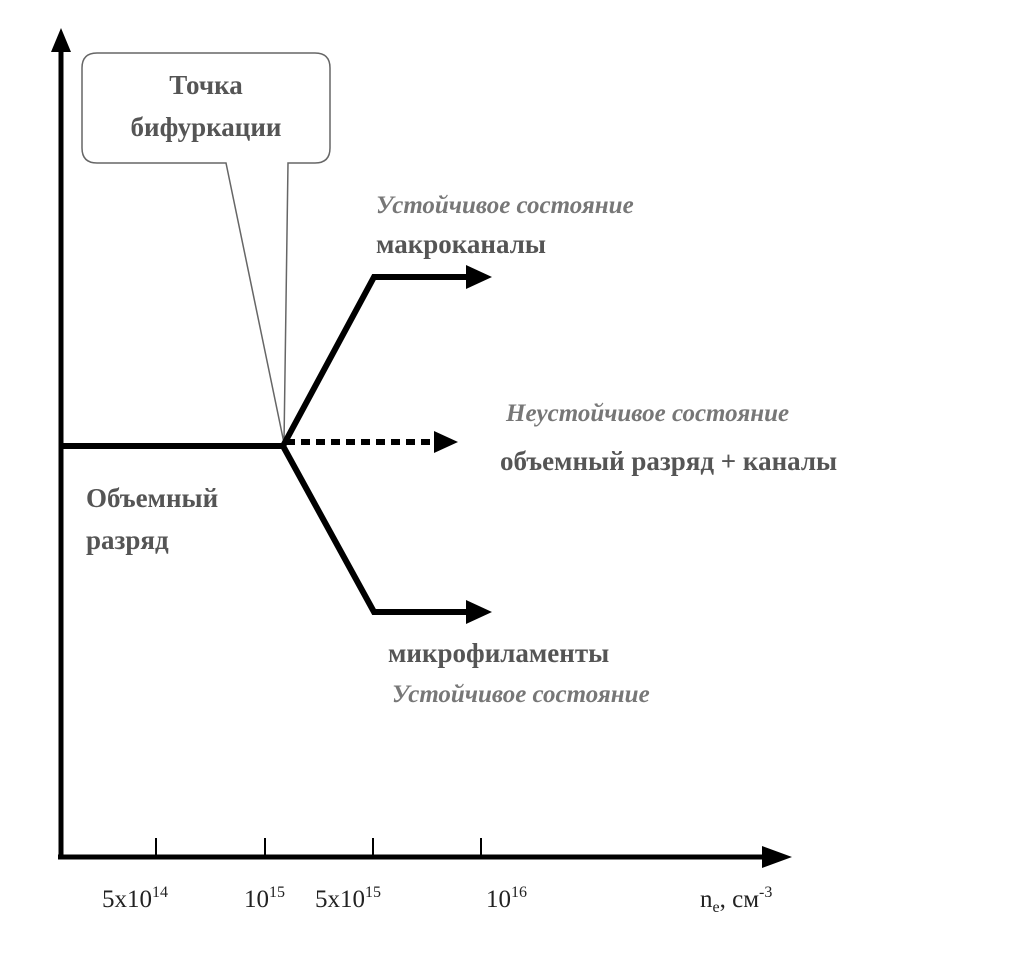 The image size is (1024, 954). Describe the element at coordinates (736, 900) in the screenshot. I see `x-axis-label: ne, см-3` at that location.